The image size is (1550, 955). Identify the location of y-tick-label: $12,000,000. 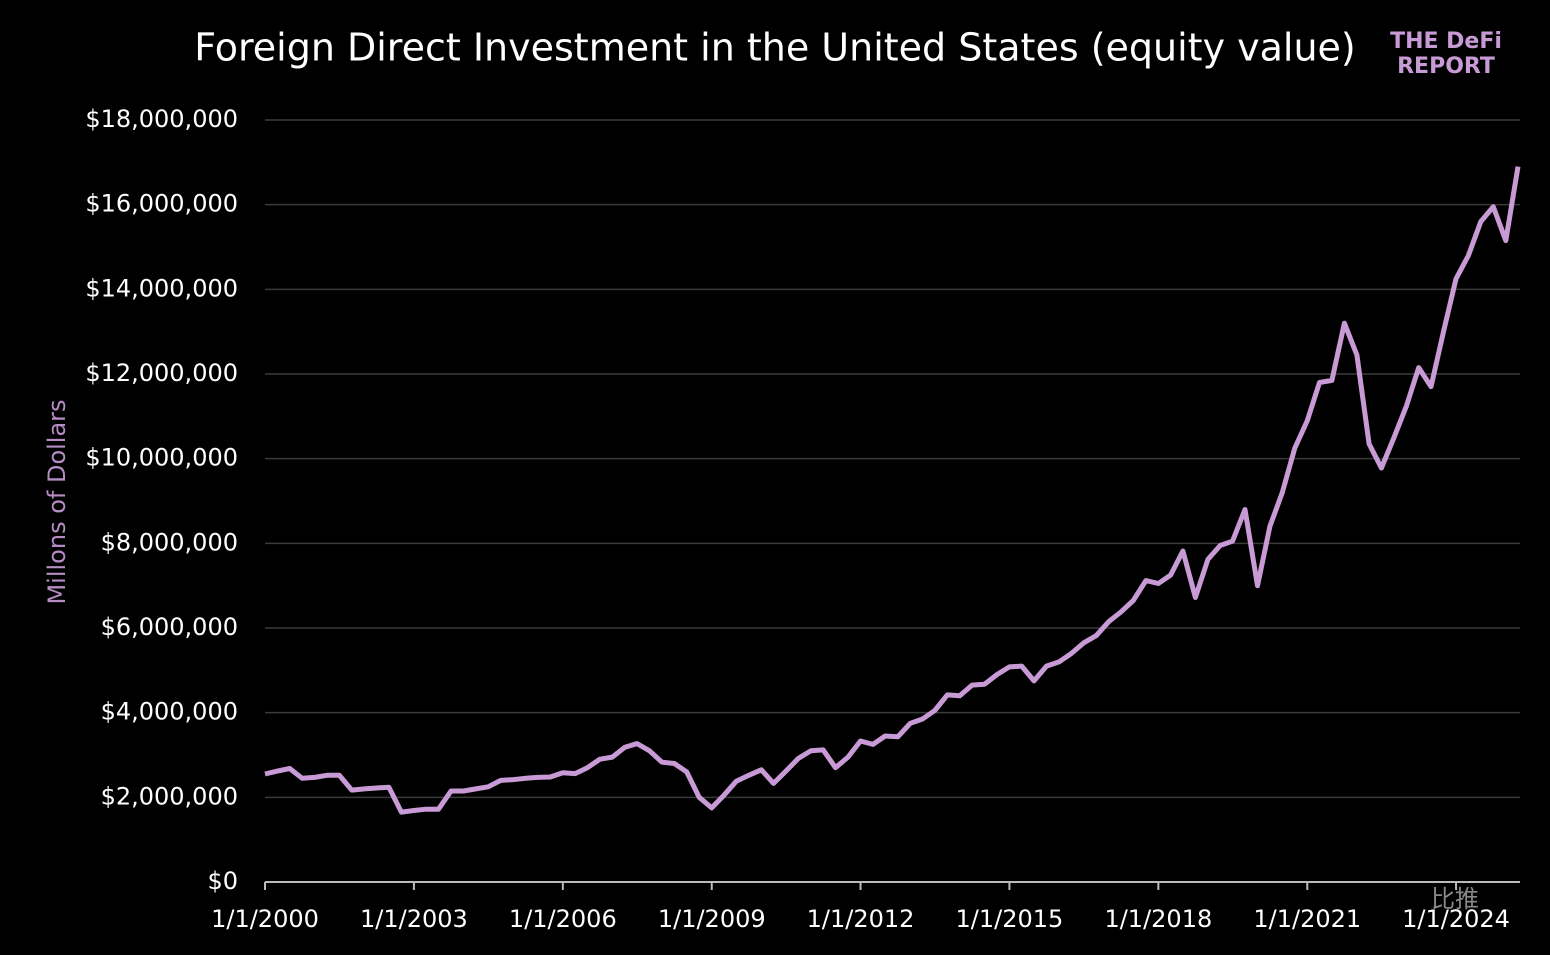
(161, 373).